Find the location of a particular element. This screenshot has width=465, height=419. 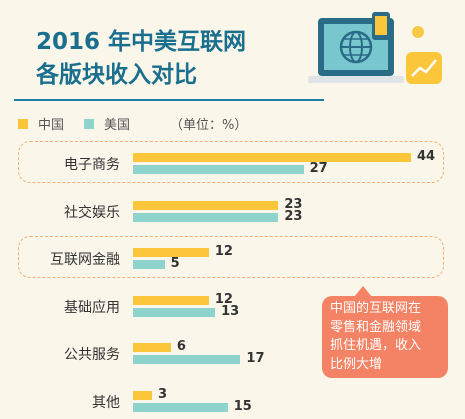

bar-value-label: 15 is located at coordinates (242, 406).